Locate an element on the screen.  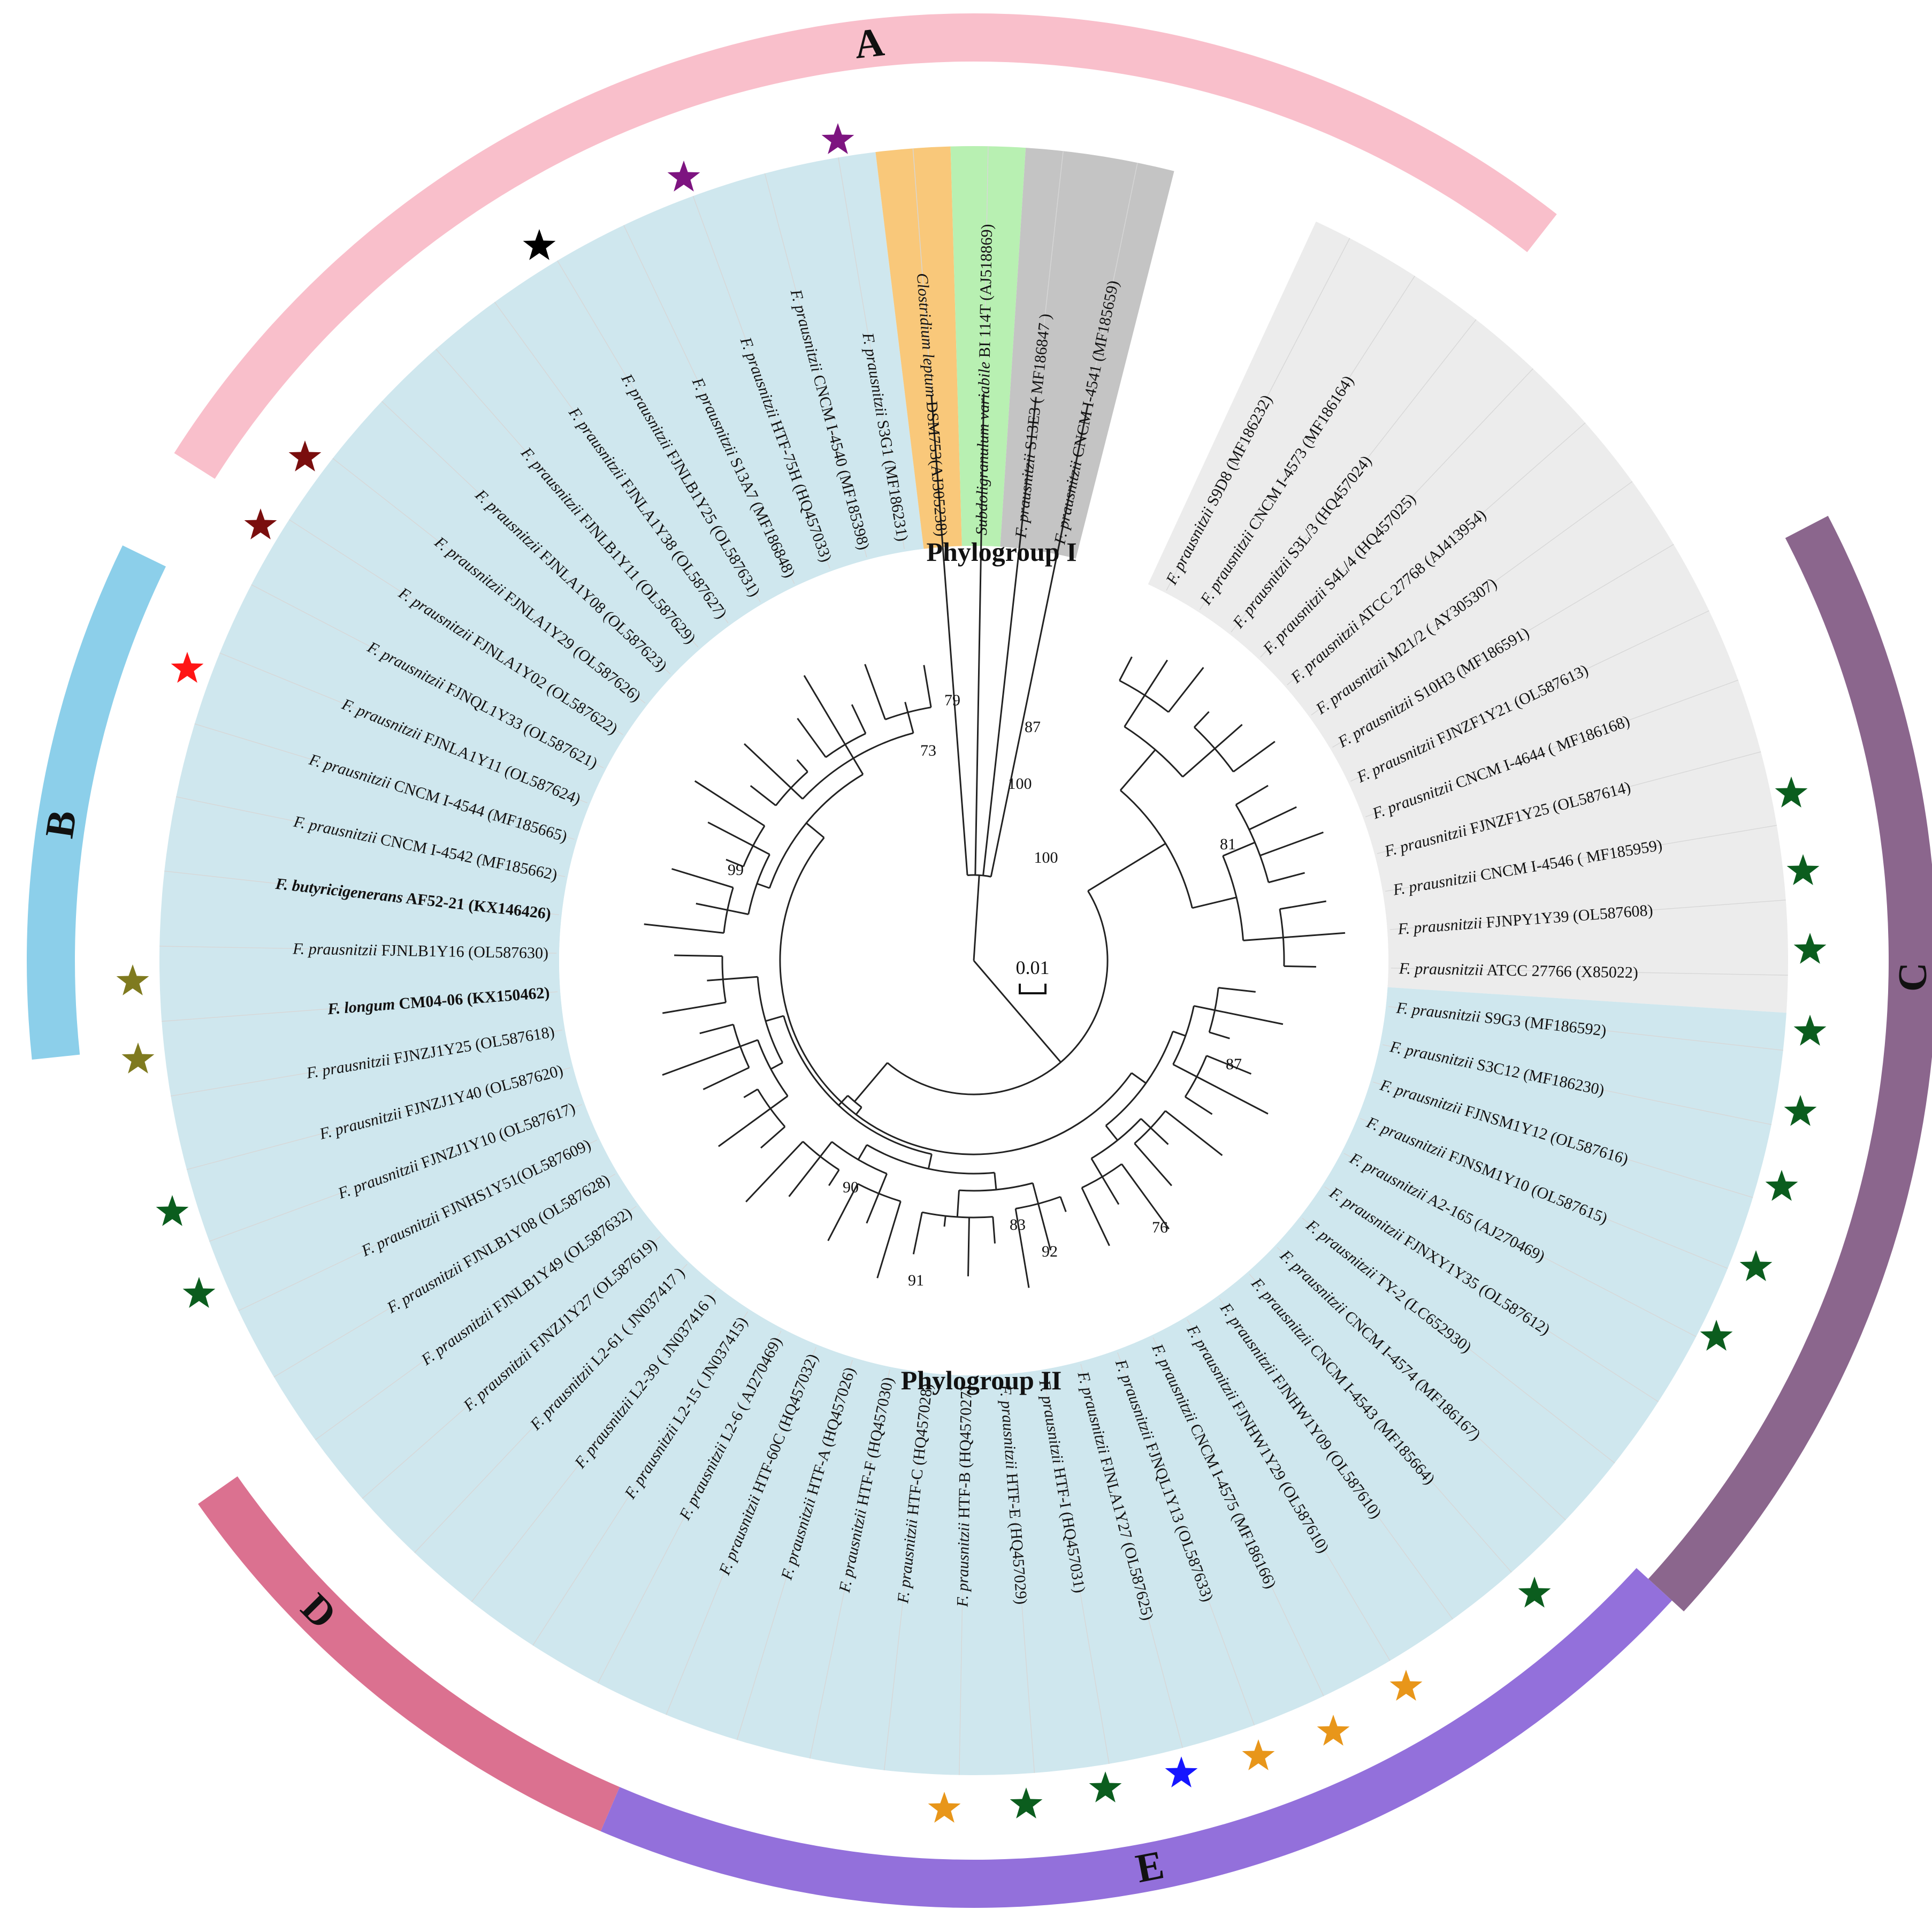
clade-band-e is located at coordinates (1136, 1738).